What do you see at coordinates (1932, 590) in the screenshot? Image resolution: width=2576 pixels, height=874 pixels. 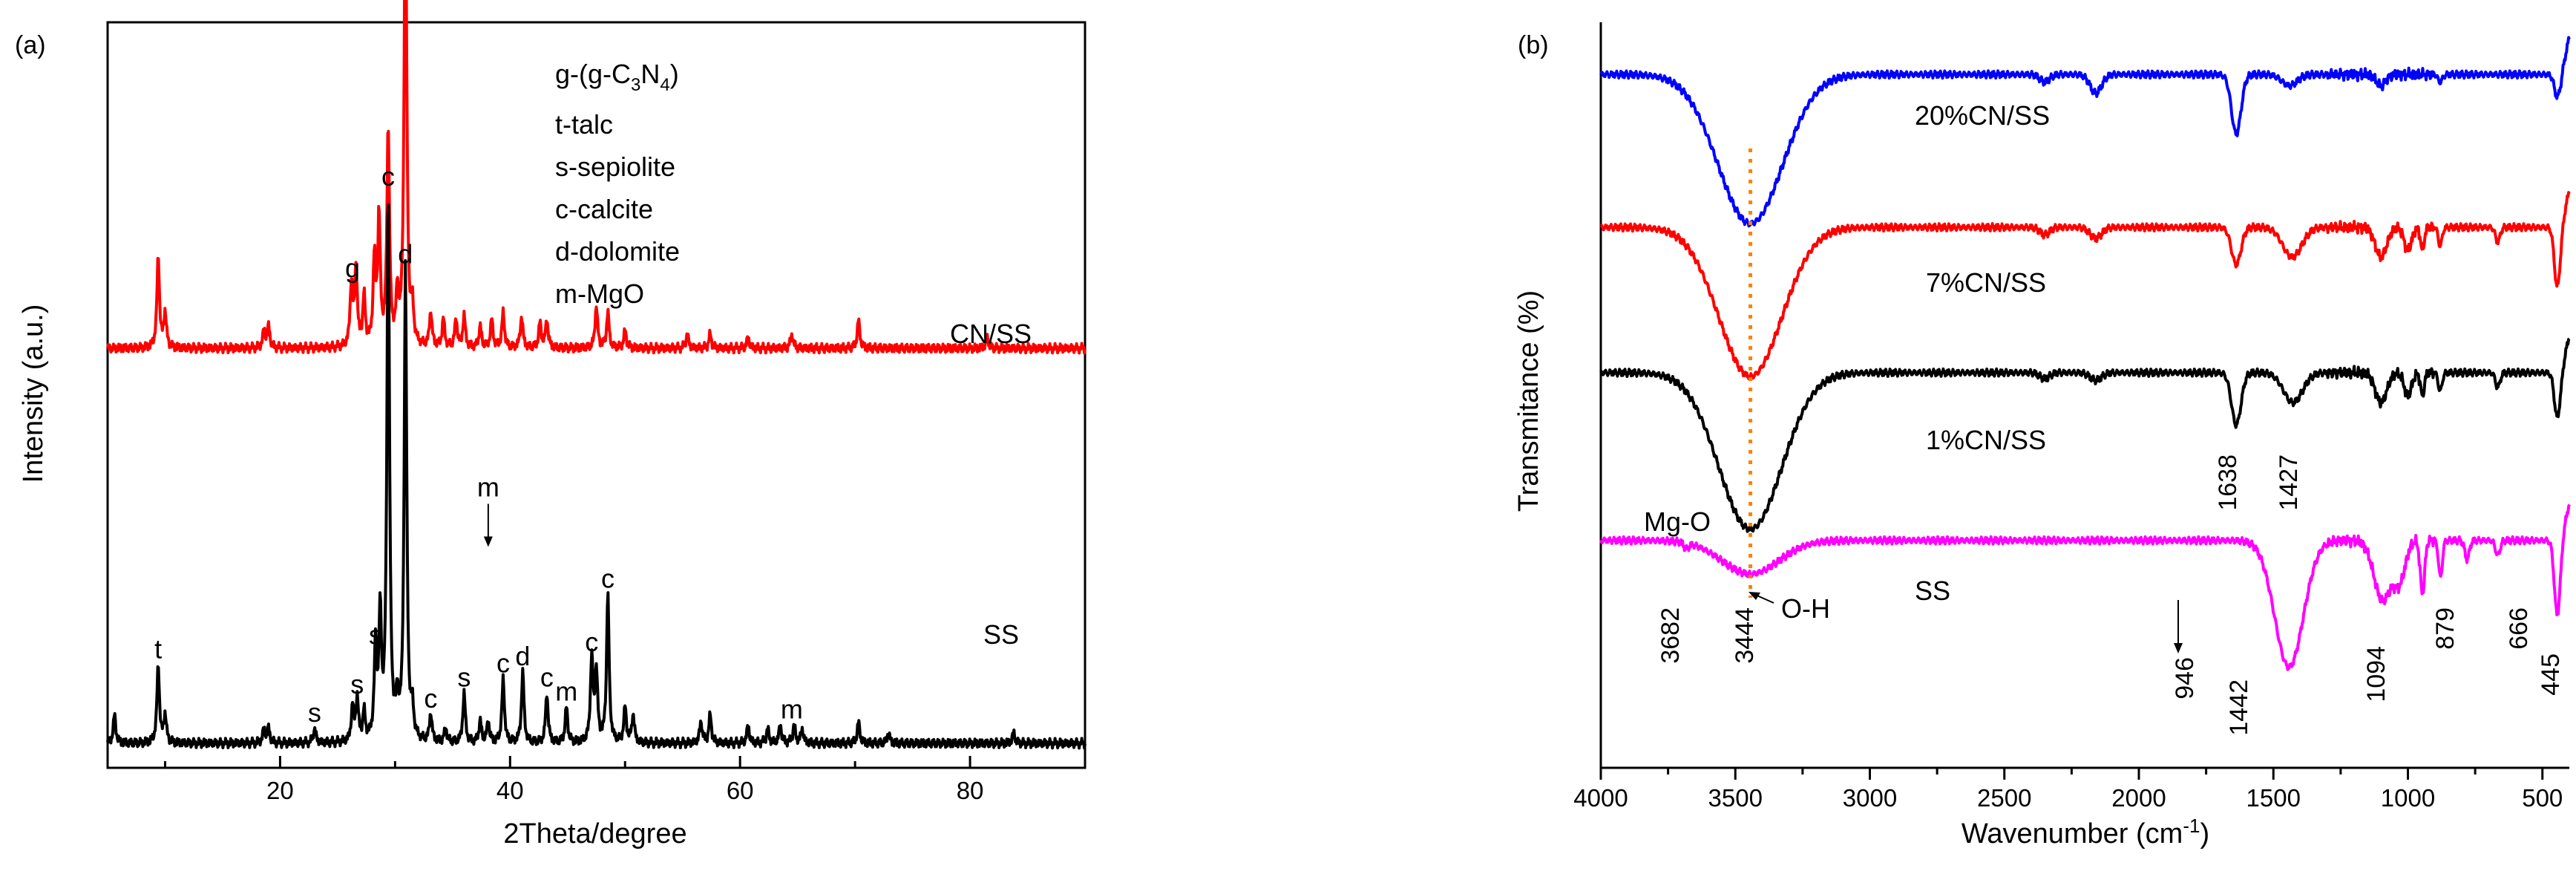 I see `ftir-label-ss: SS` at bounding box center [1932, 590].